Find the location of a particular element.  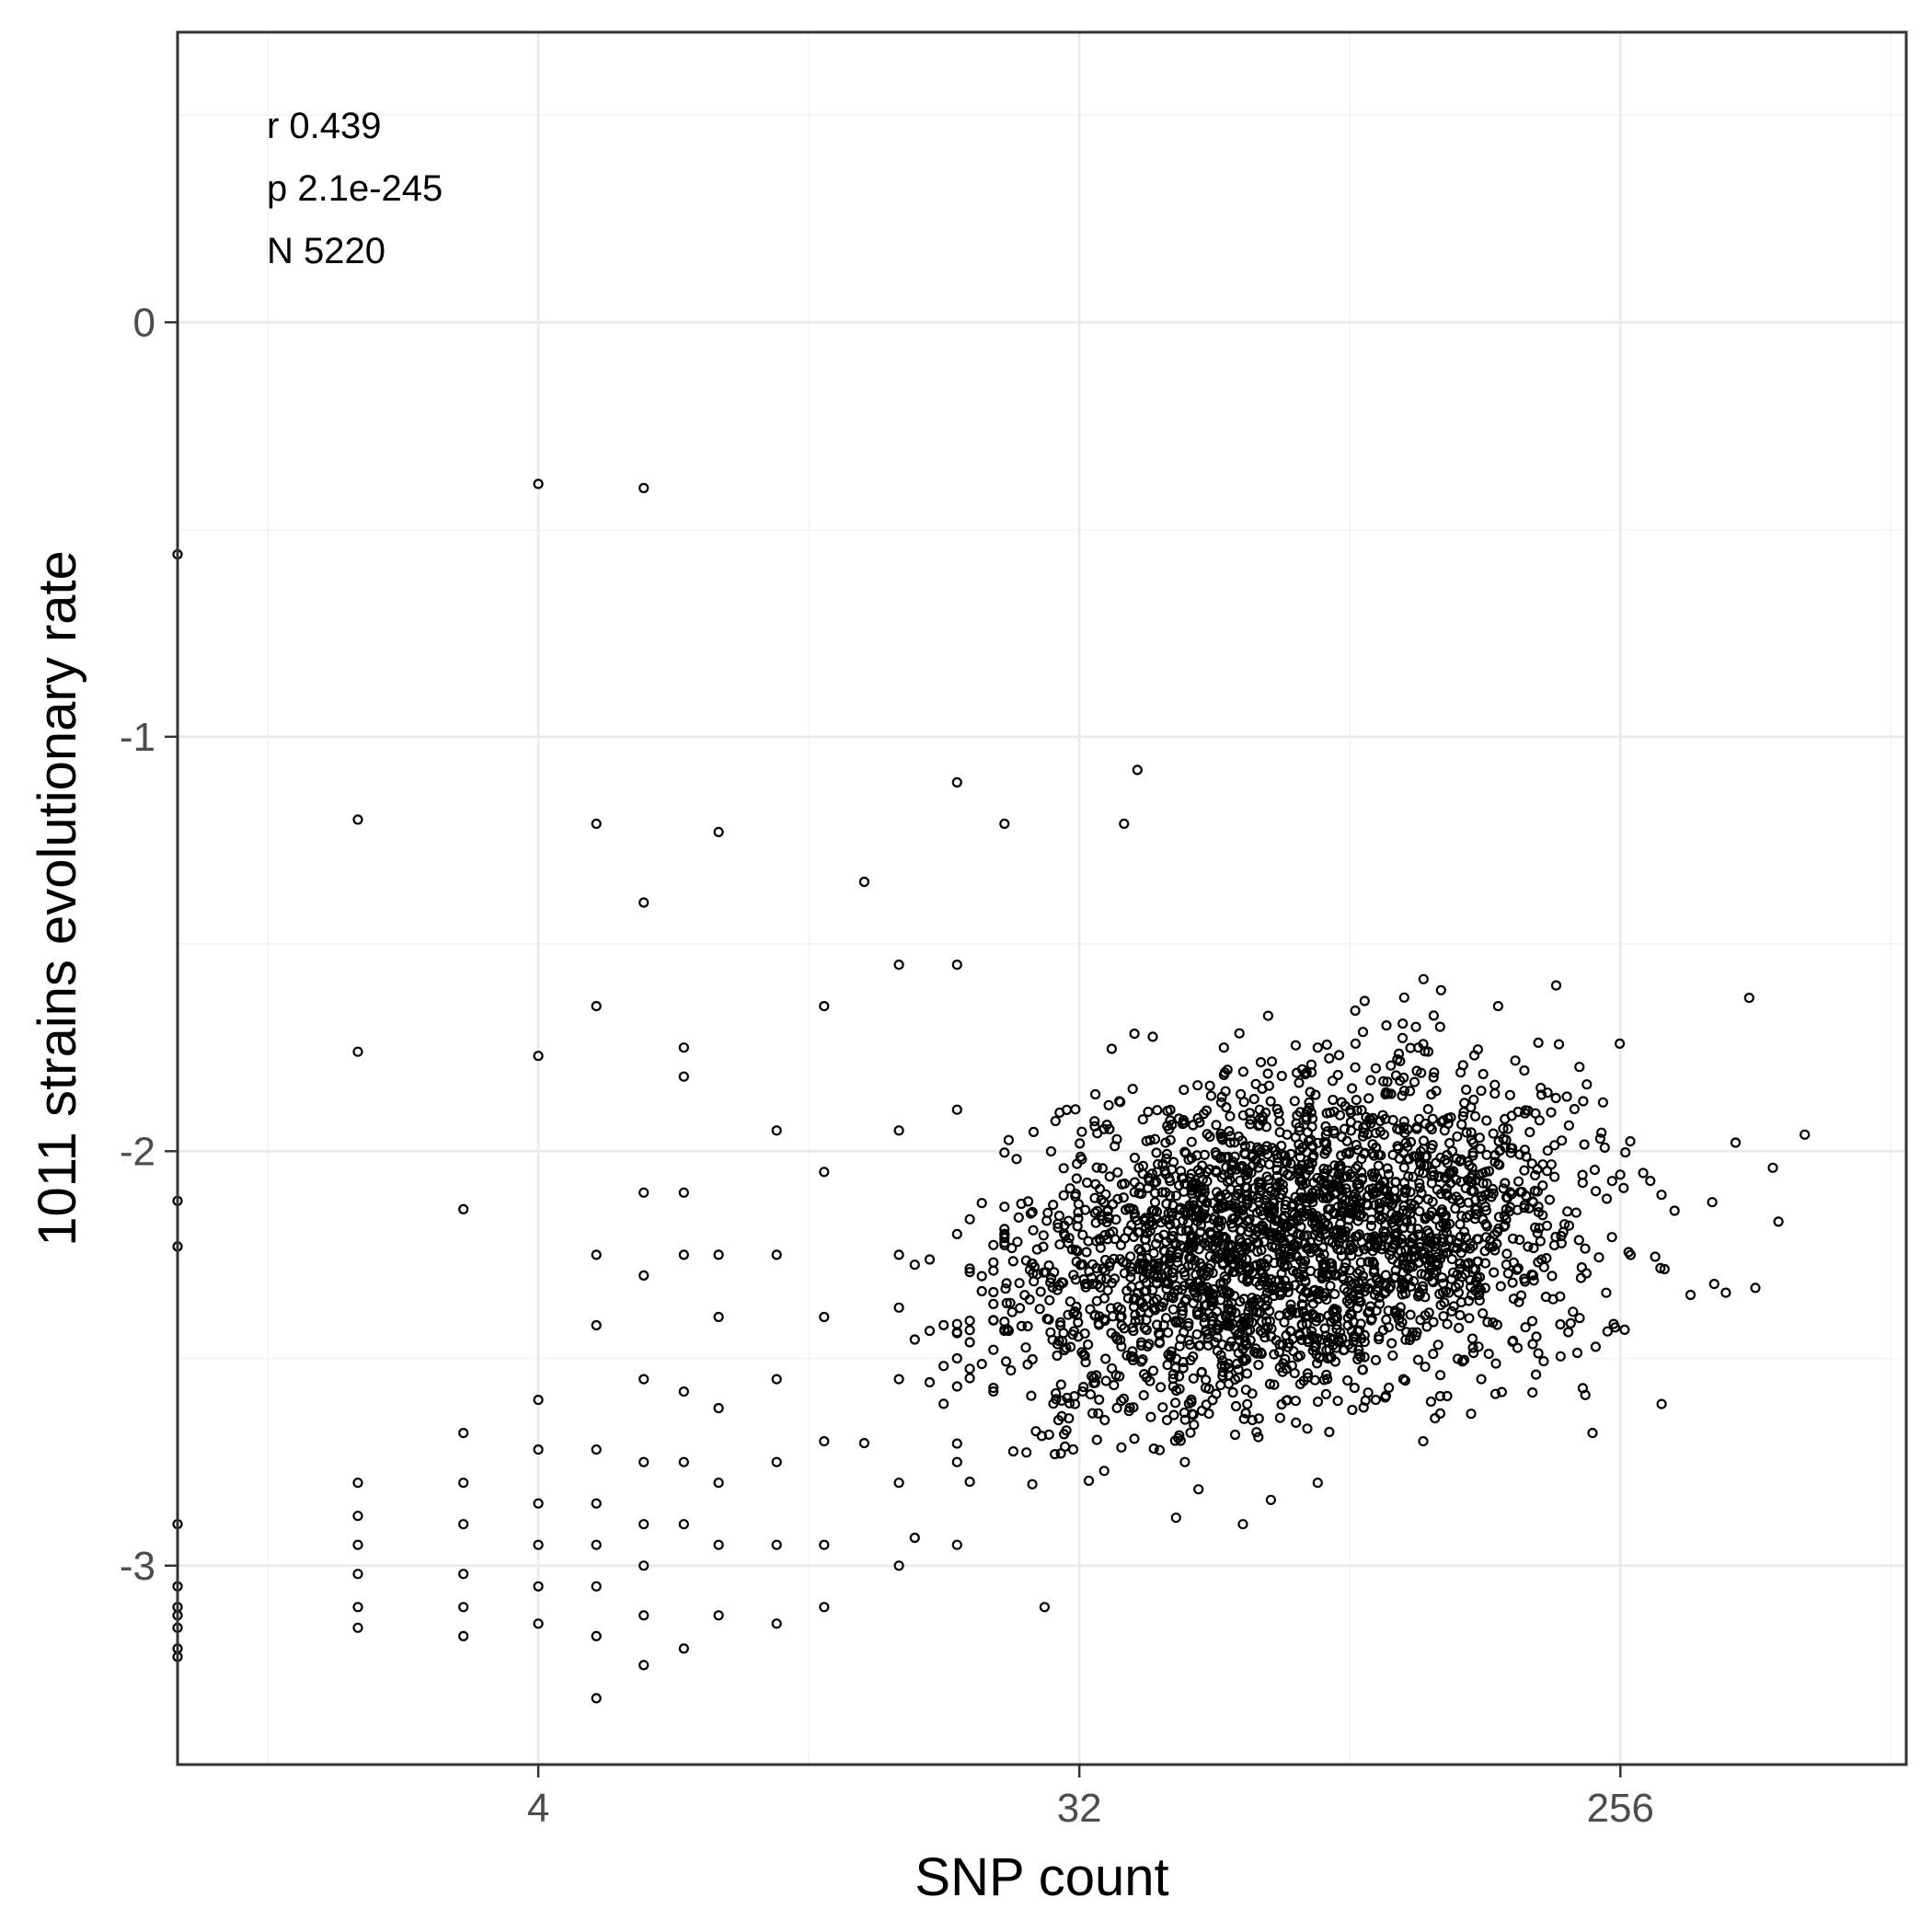

x-tick-label: 4 is located at coordinates (538, 1808).